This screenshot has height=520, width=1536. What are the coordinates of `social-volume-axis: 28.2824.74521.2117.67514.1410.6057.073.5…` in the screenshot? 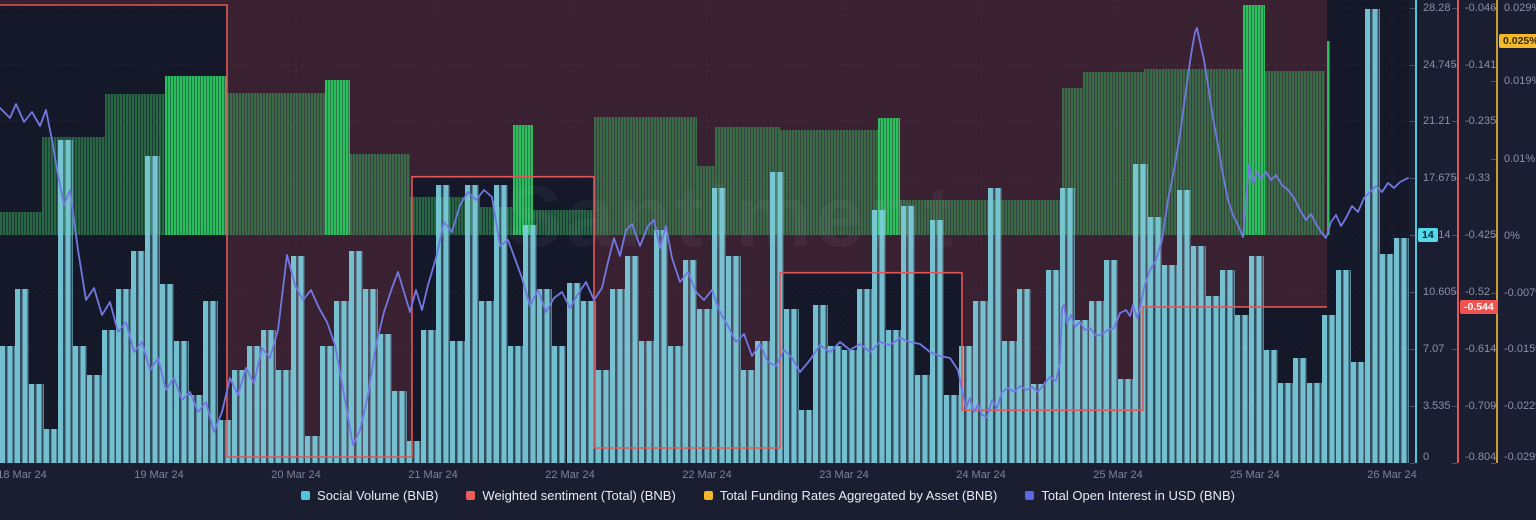 It's located at (1433, 232).